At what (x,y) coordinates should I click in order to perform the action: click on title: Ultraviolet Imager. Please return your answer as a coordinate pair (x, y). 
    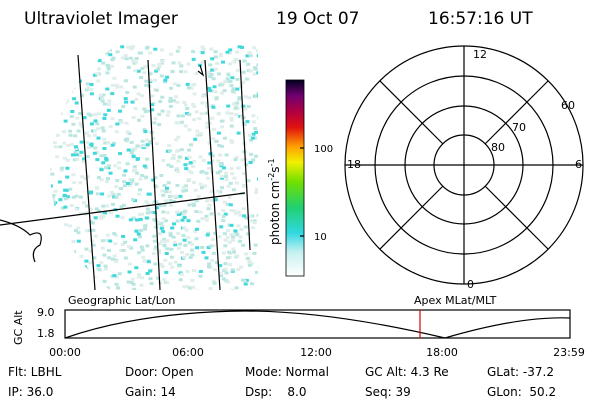
    Looking at the image, I should click on (101, 19).